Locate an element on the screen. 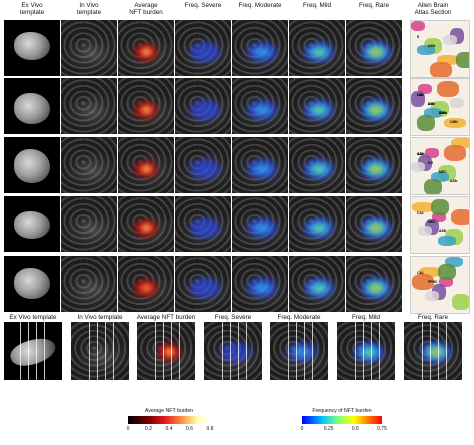 Image resolution: width=474 pixels, height=445 pixels. colorbar-tick-label: 0.5 is located at coordinates (355, 429).